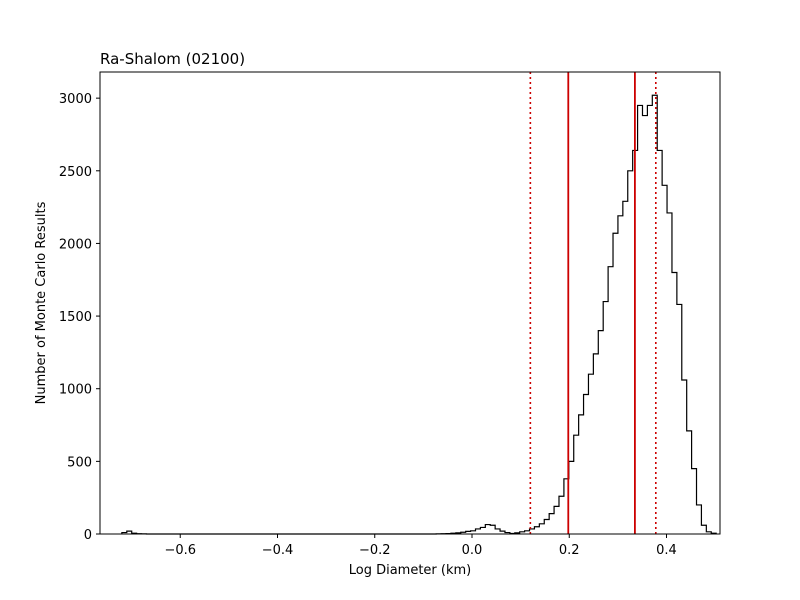  Describe the element at coordinates (420, 546) in the screenshot. I see `x-axis: −0.6 −0.4 −0.2 0.0 0.2 0.4` at that location.